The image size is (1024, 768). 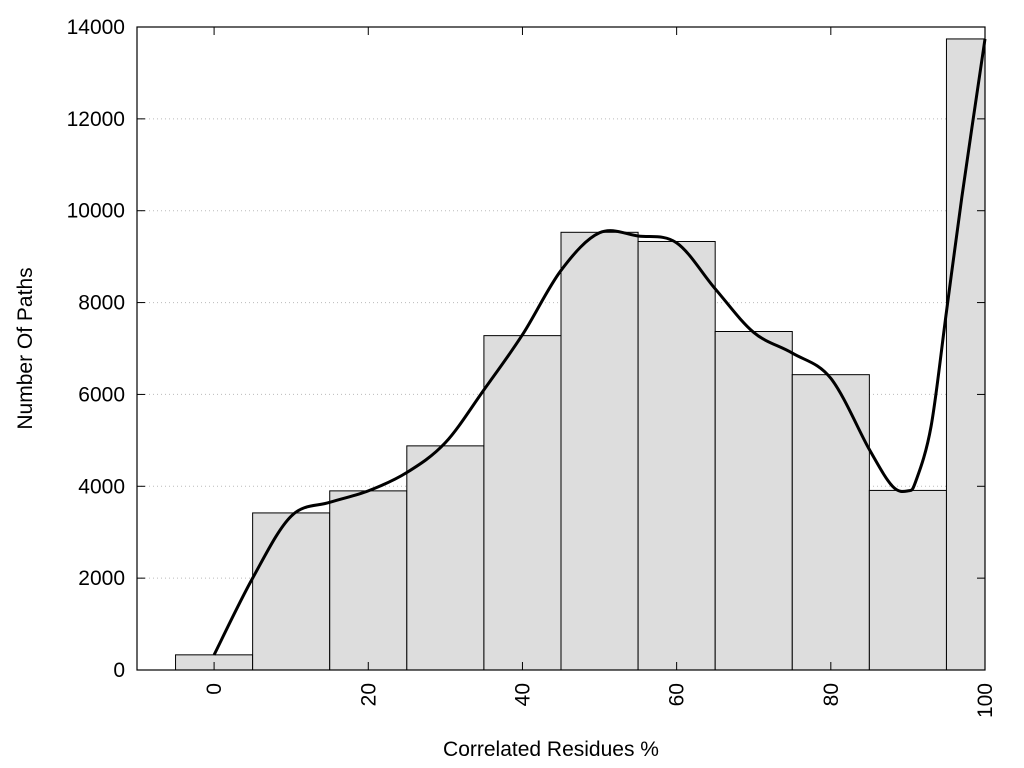 I want to click on y-tick-label: 2000, so click(x=101, y=578).